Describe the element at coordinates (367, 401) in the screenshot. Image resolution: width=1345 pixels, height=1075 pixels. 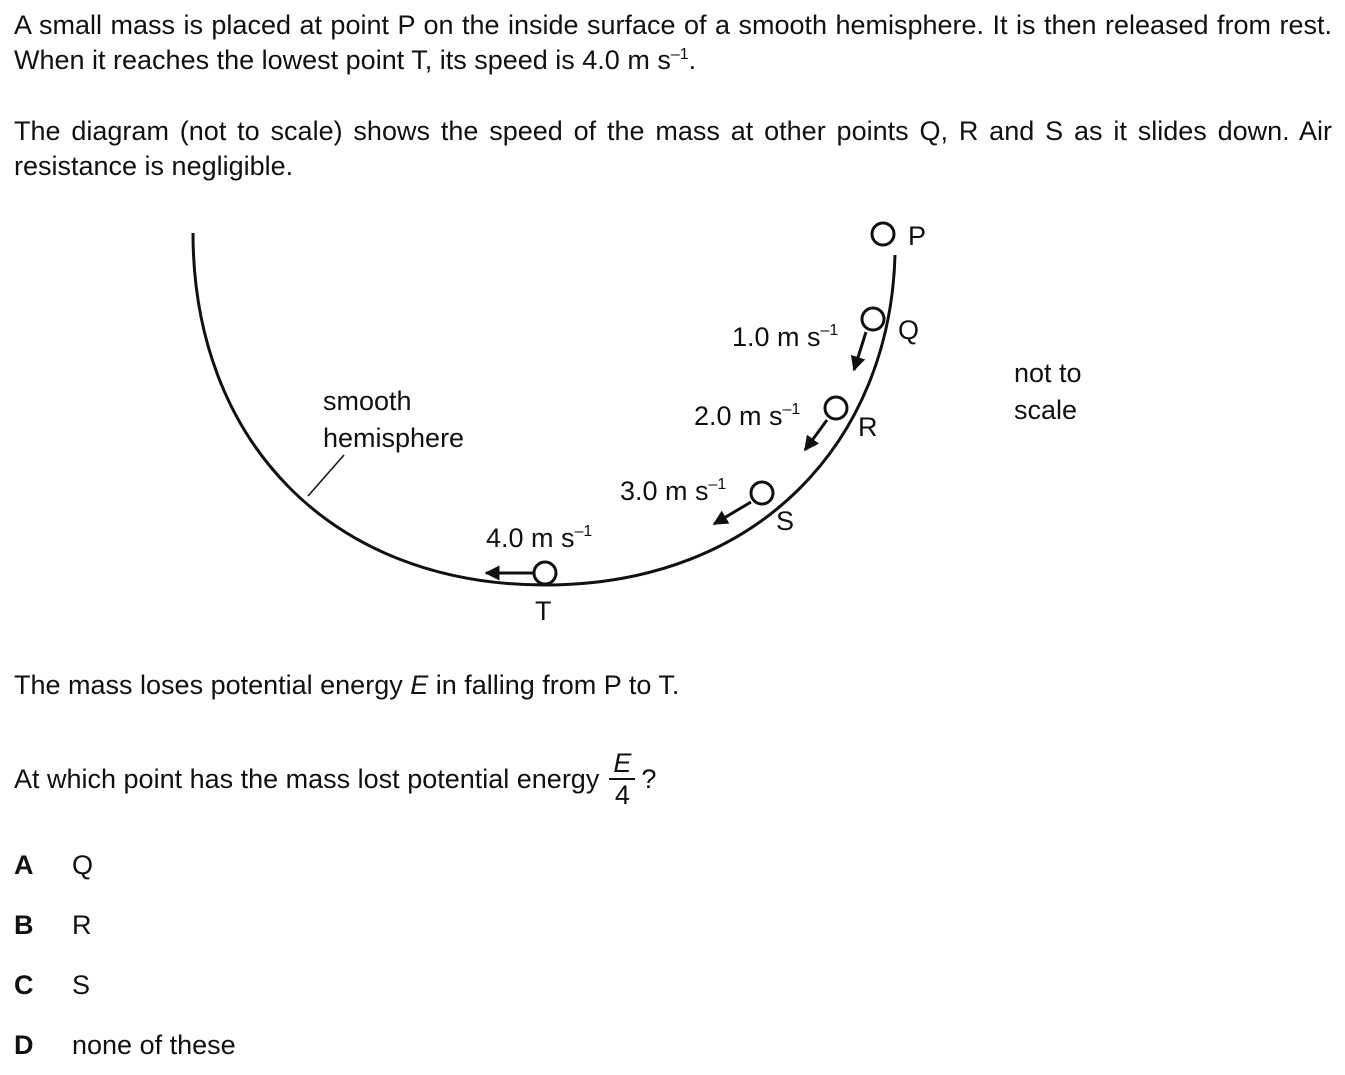
I see `surface-label-line1: smooth` at that location.